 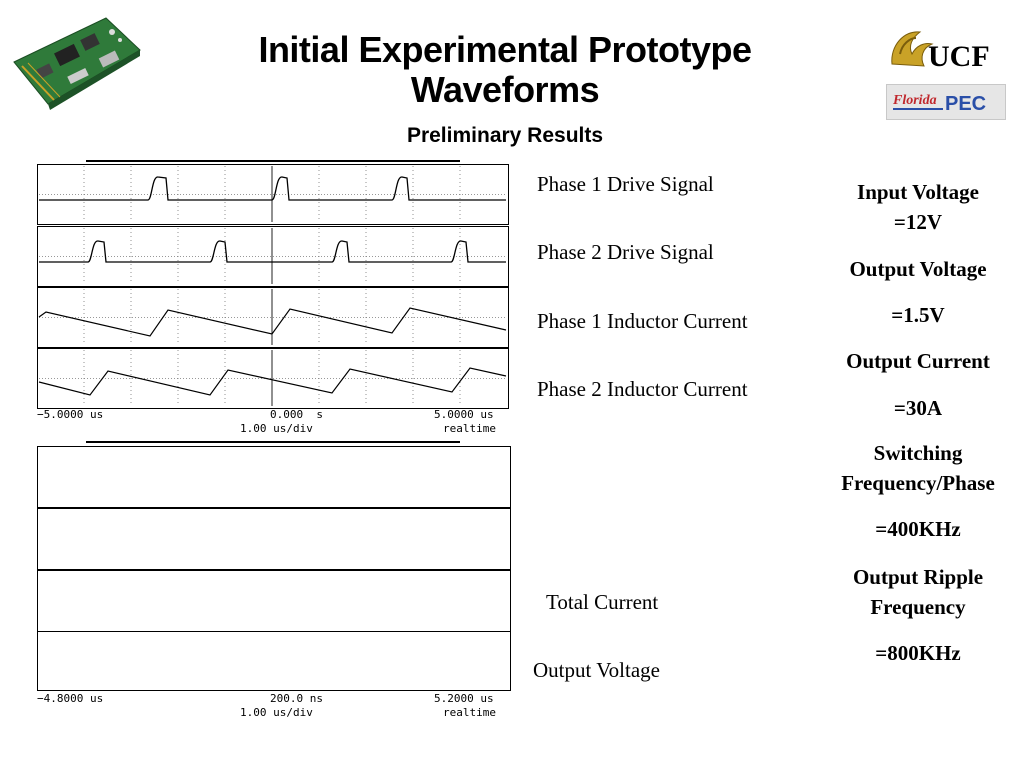 What do you see at coordinates (274, 539) in the screenshot?
I see `scope-bottom-trace-2-frame` at bounding box center [274, 539].